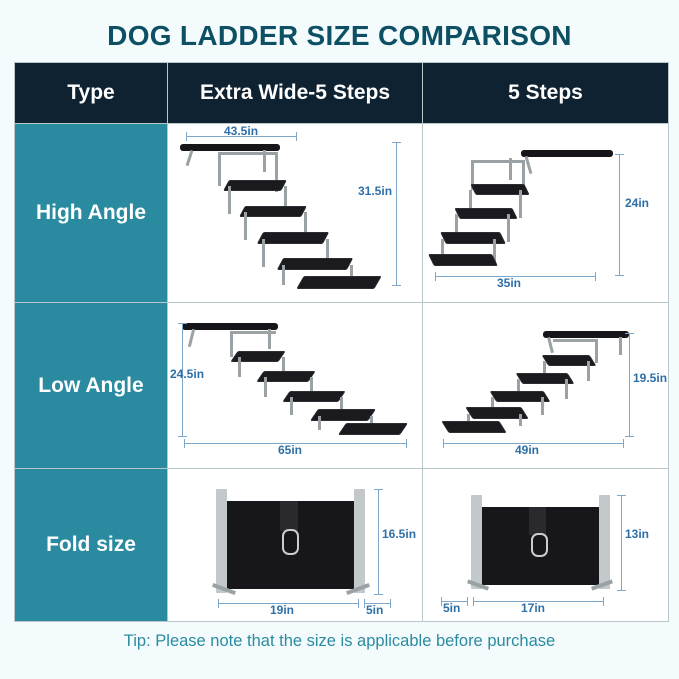 The image size is (679, 679). I want to click on table-header-row: Type Extra Wide-5 Steps 5 Steps, so click(341, 93).